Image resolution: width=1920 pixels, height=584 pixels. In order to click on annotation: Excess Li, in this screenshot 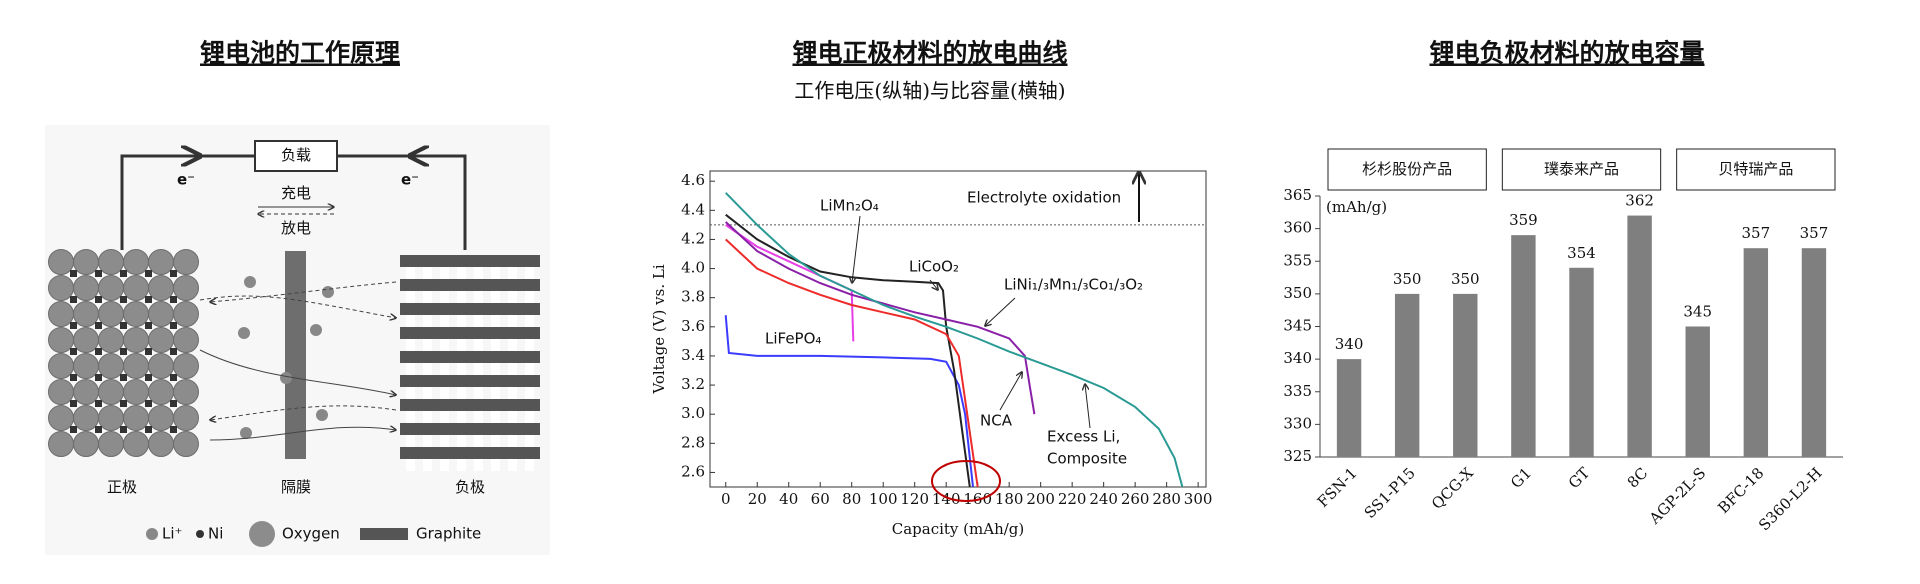, I will do `click(1083, 437)`.